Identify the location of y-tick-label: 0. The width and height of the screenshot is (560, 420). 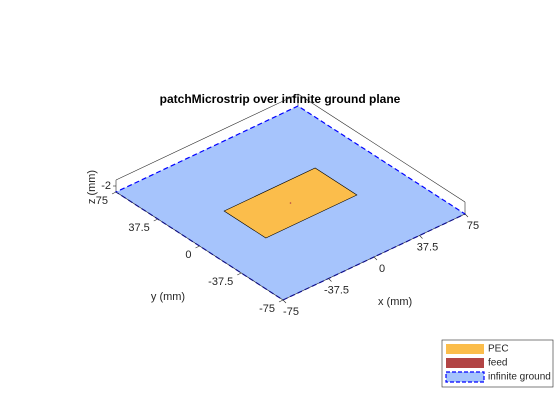
(188, 255).